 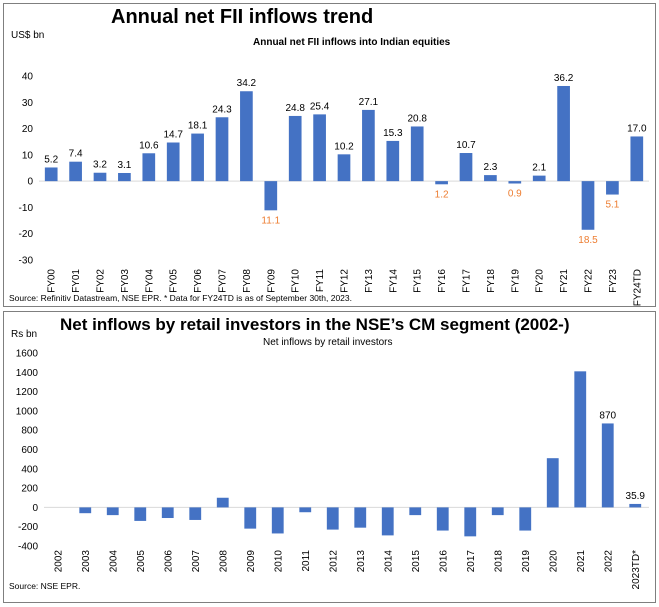 I want to click on fii-data-label: 15.3, so click(x=393, y=133).